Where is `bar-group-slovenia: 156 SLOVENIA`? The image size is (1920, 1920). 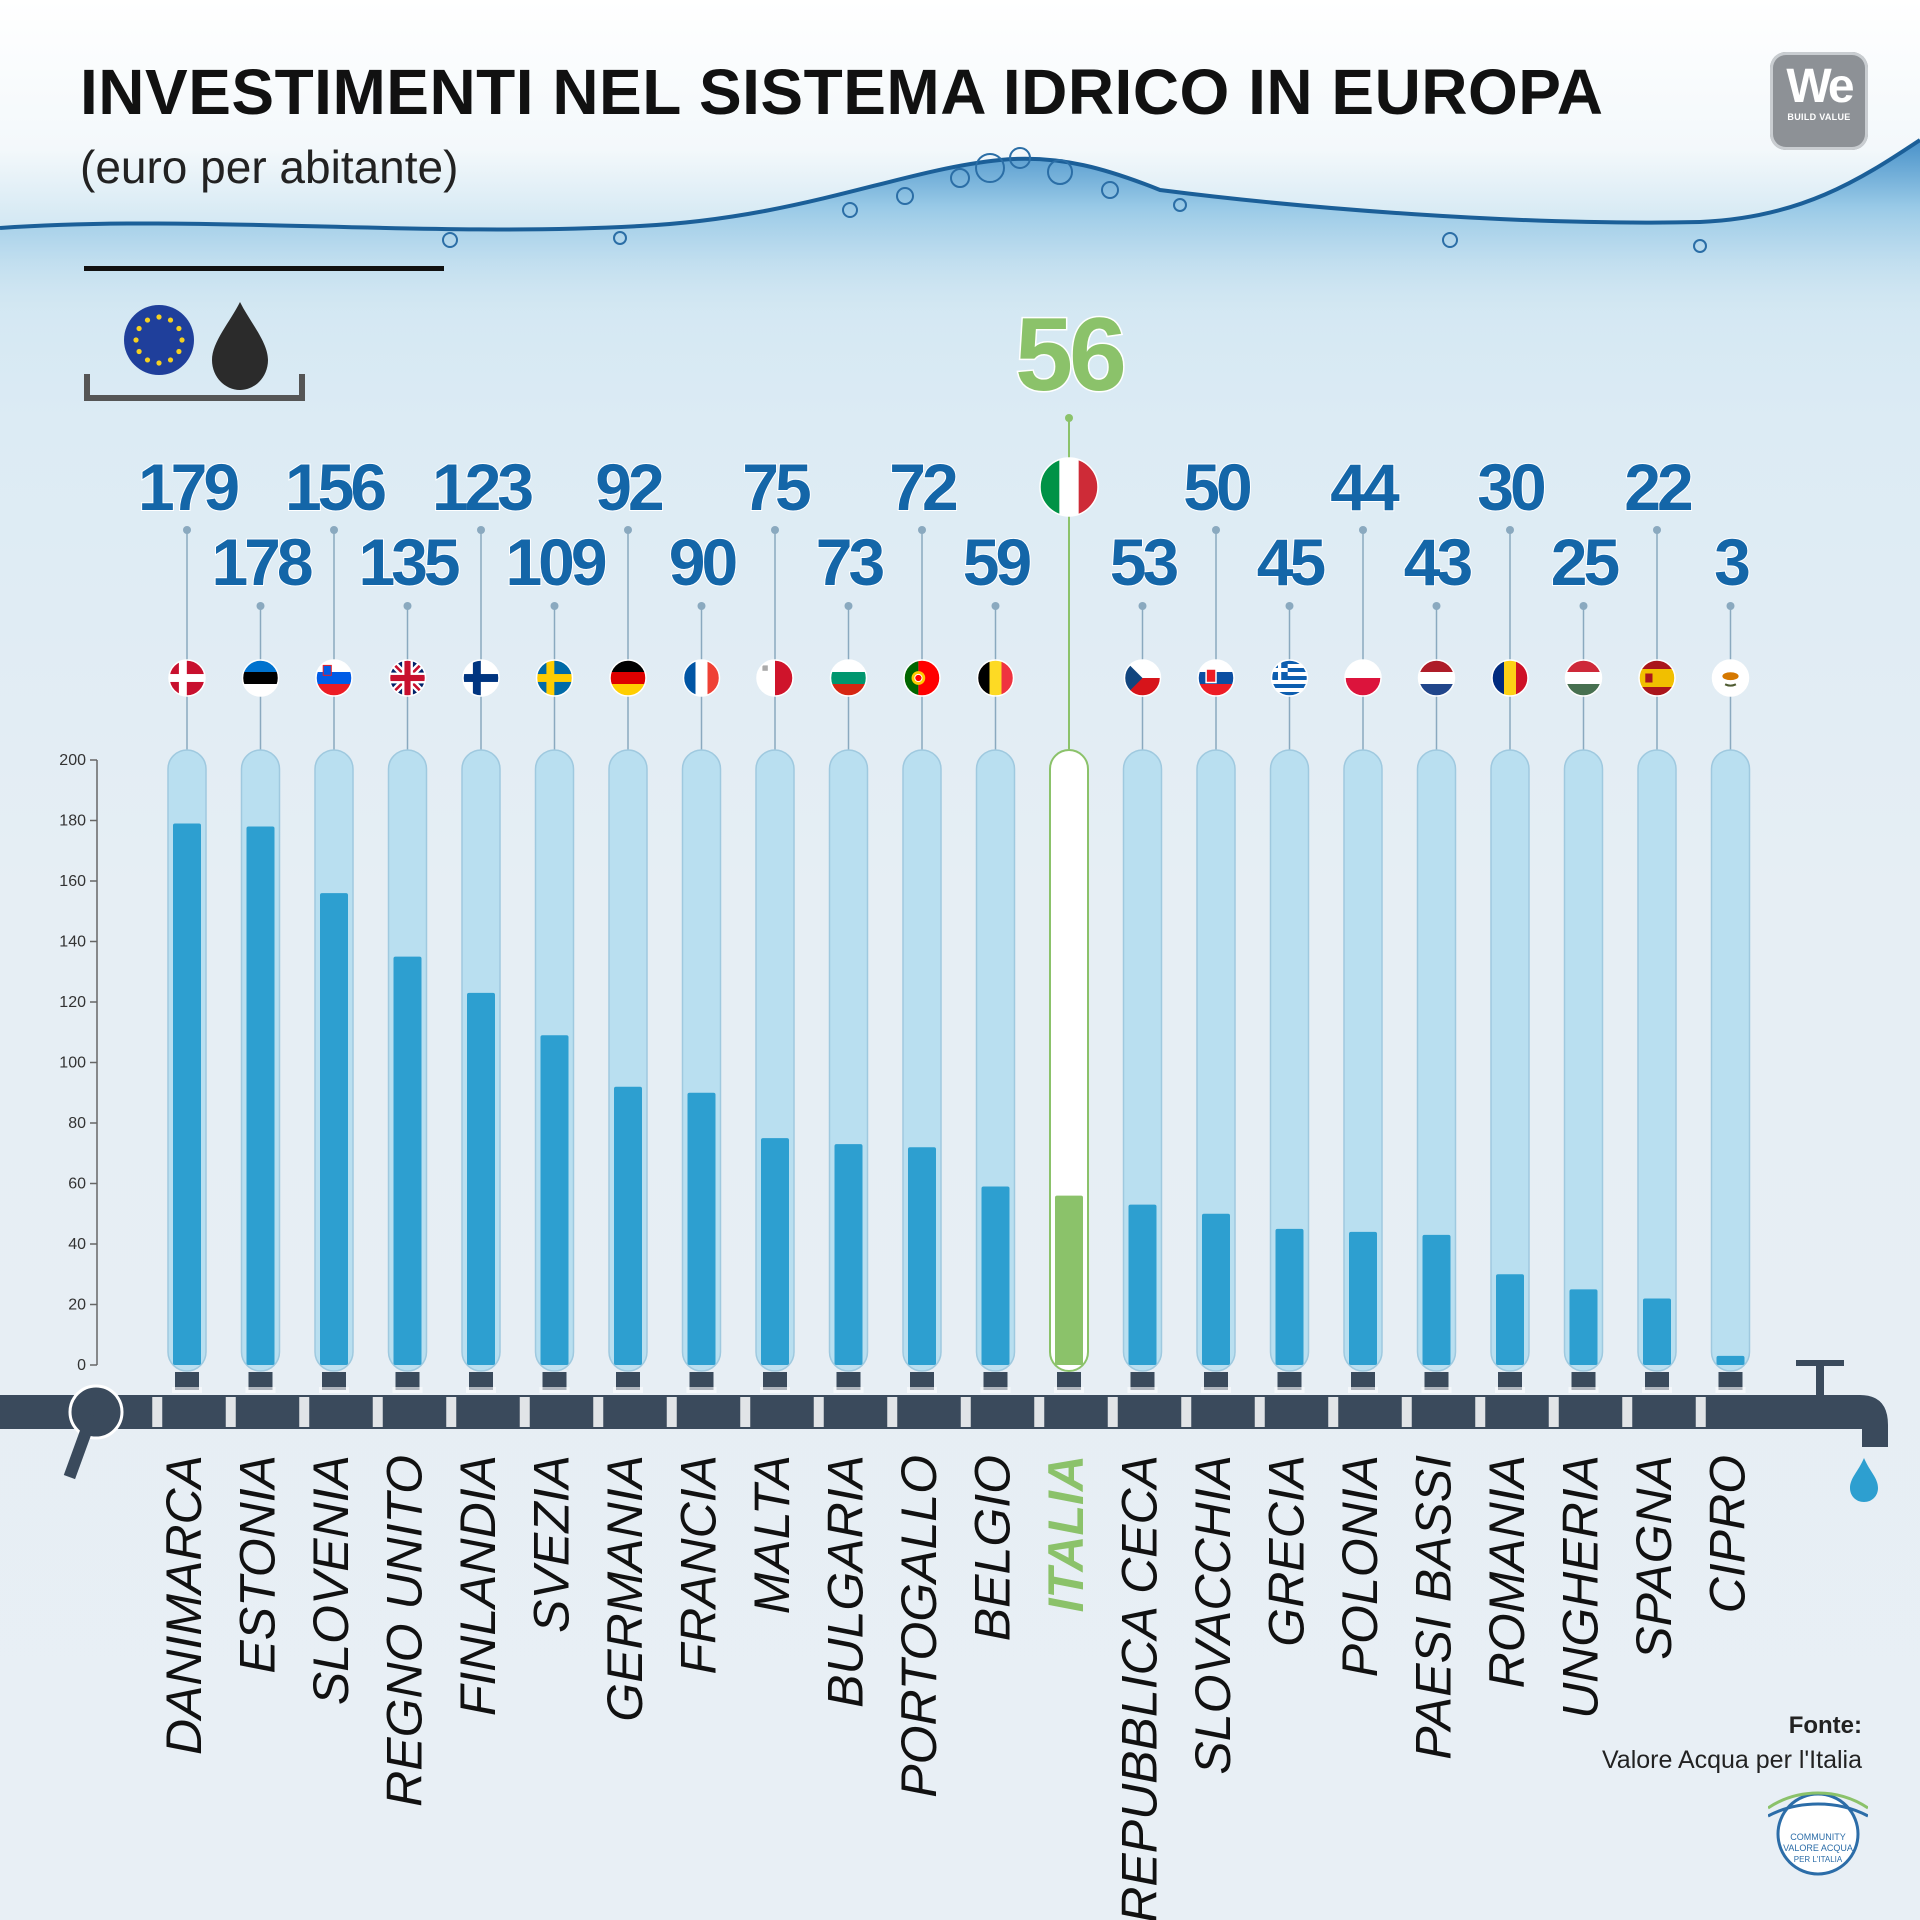
bar-group-slovenia: 156 SLOVENIA is located at coordinates (337, 1077).